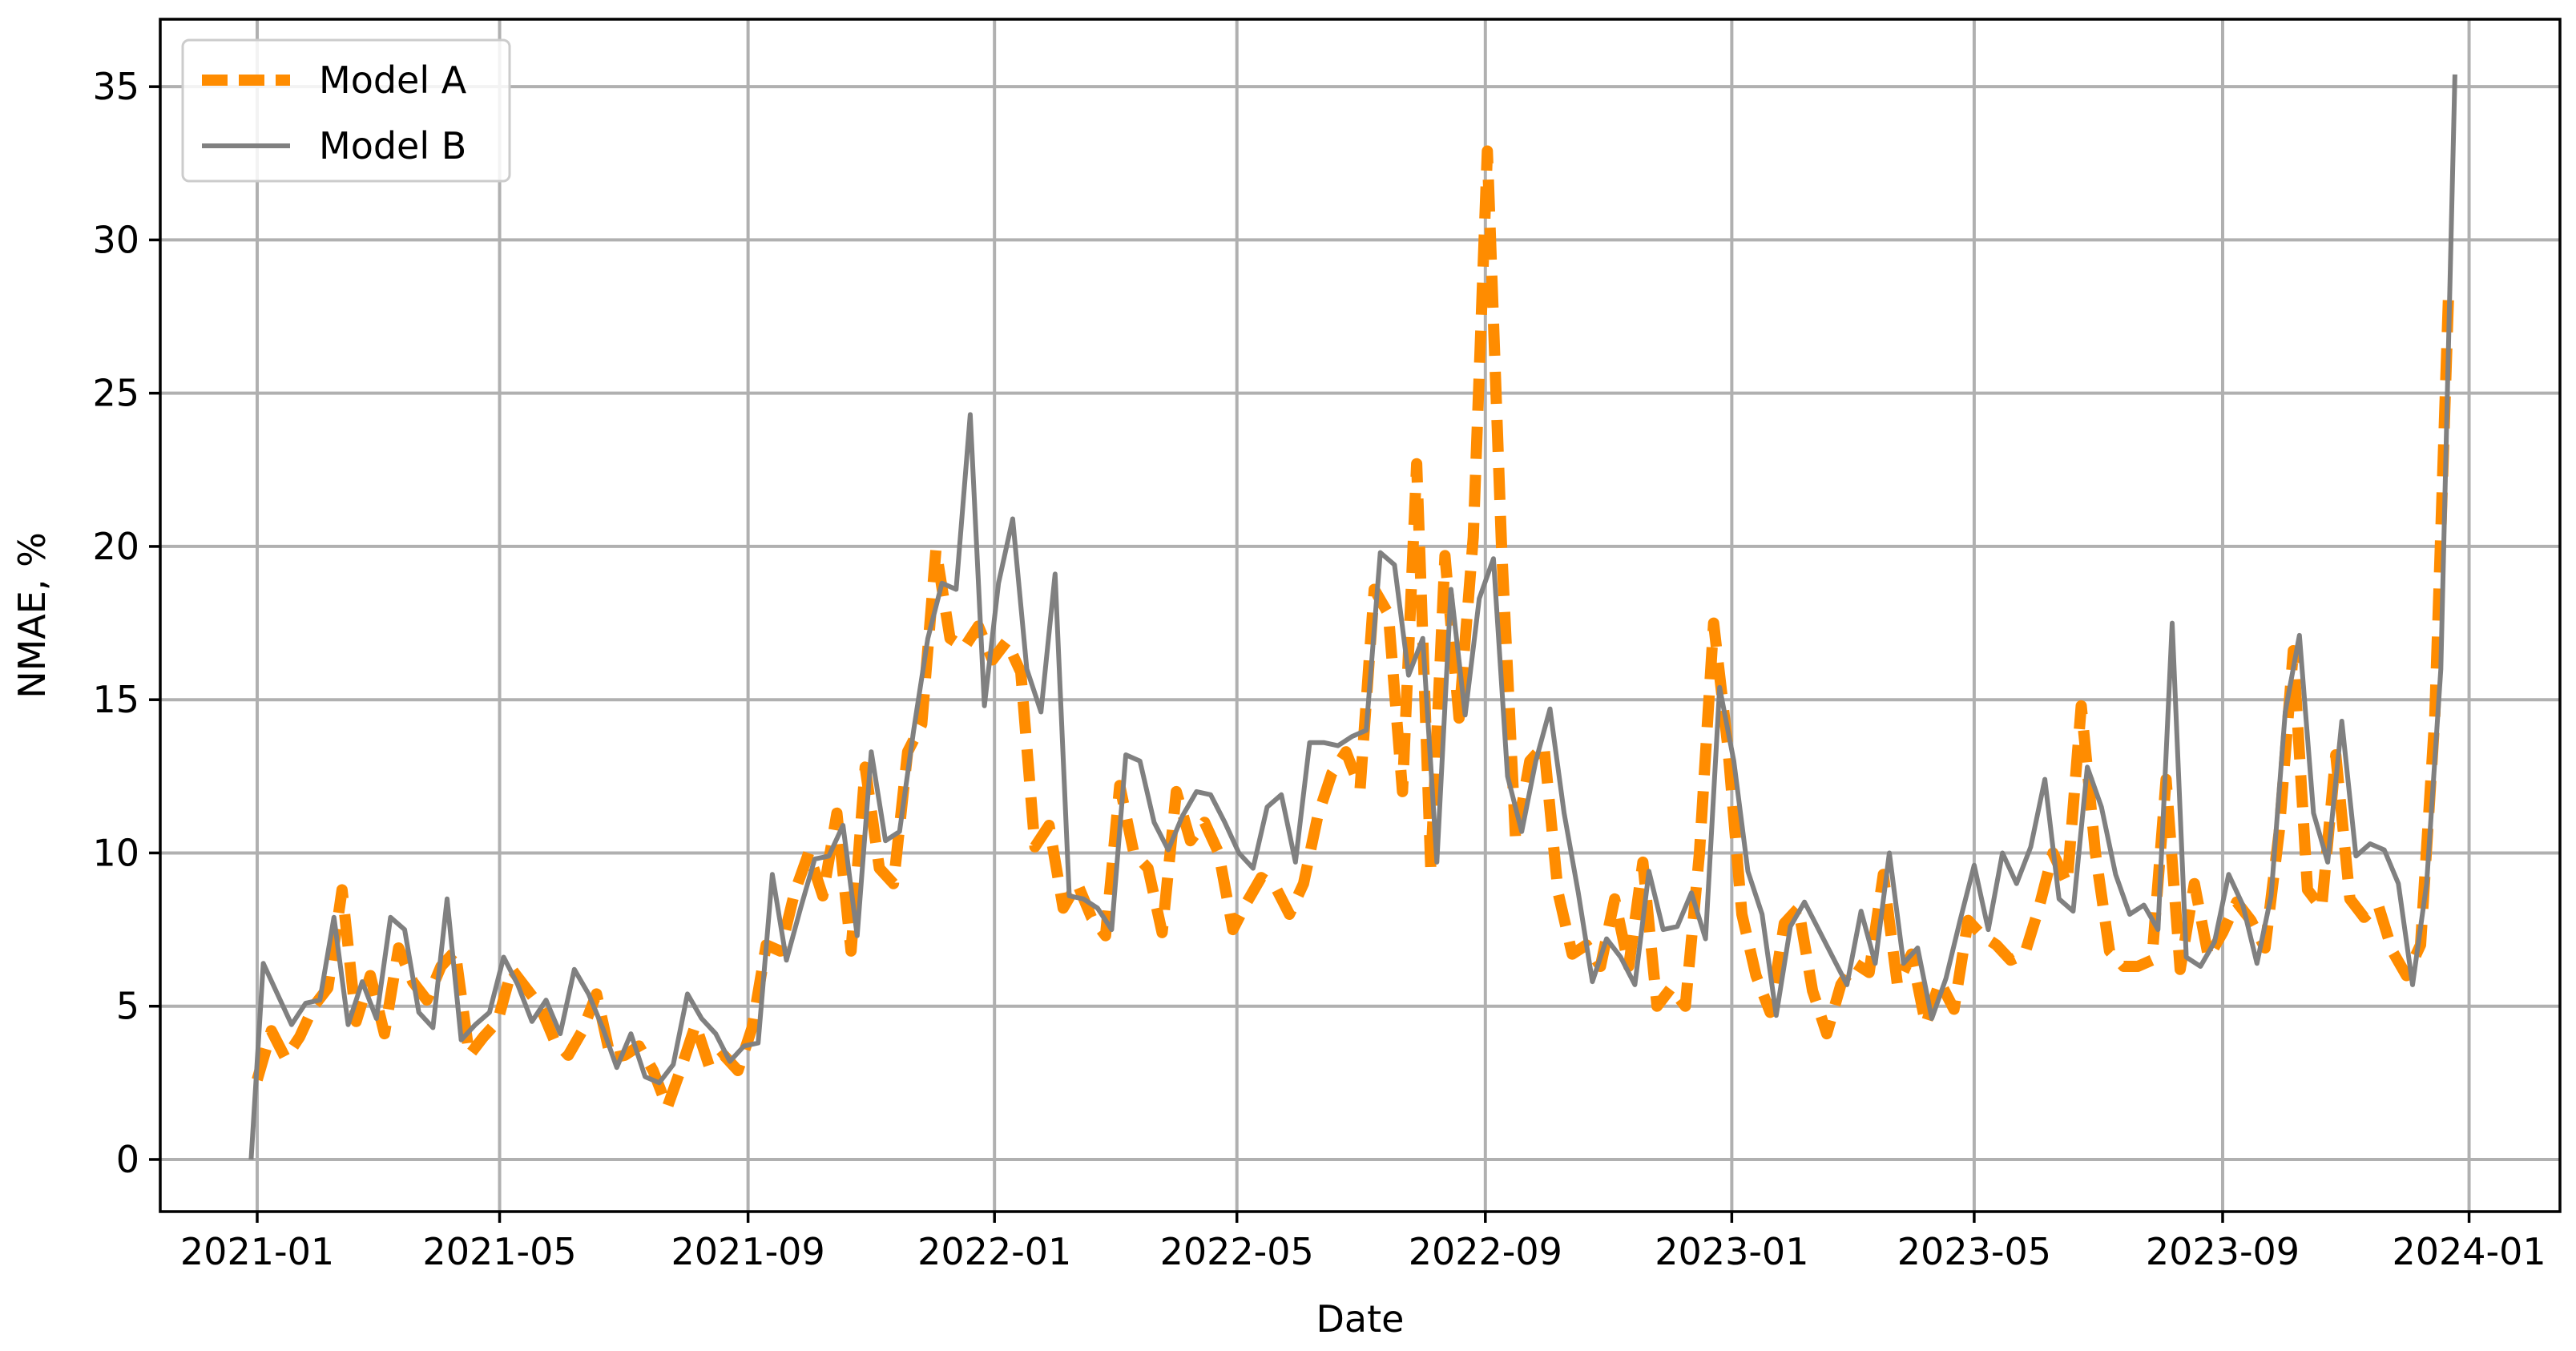  Describe the element at coordinates (2223, 1252) in the screenshot. I see `x-tick-label: 2023-09` at that location.